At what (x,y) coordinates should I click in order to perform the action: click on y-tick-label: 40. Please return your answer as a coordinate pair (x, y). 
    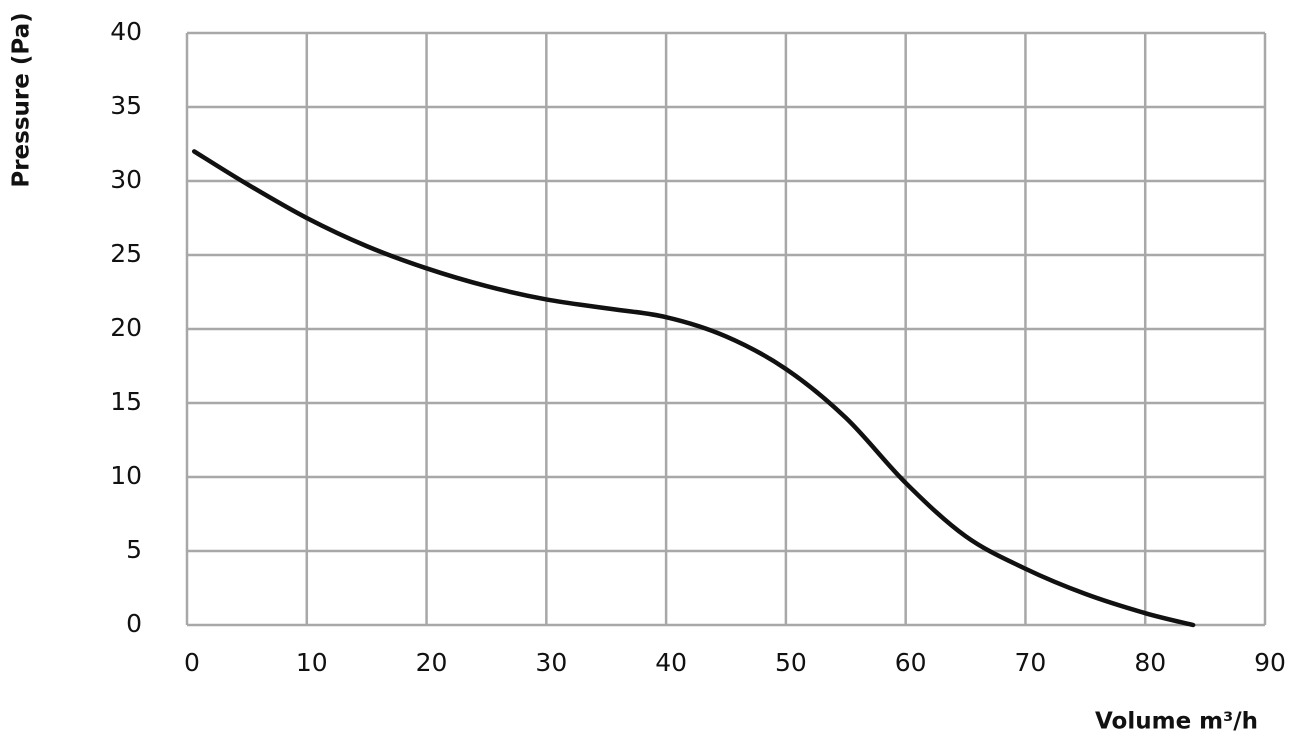
    Looking at the image, I should click on (126, 31).